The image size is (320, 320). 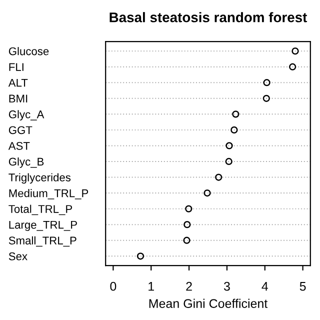 What do you see at coordinates (42, 241) in the screenshot?
I see `y-tick-label: Small_TRL_P` at bounding box center [42, 241].